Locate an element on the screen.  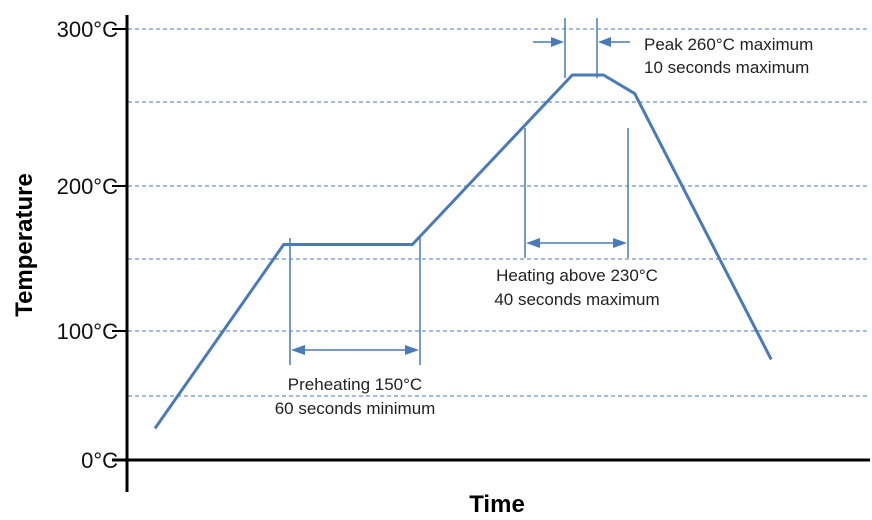
preheat-arrow-right is located at coordinates (412, 350).